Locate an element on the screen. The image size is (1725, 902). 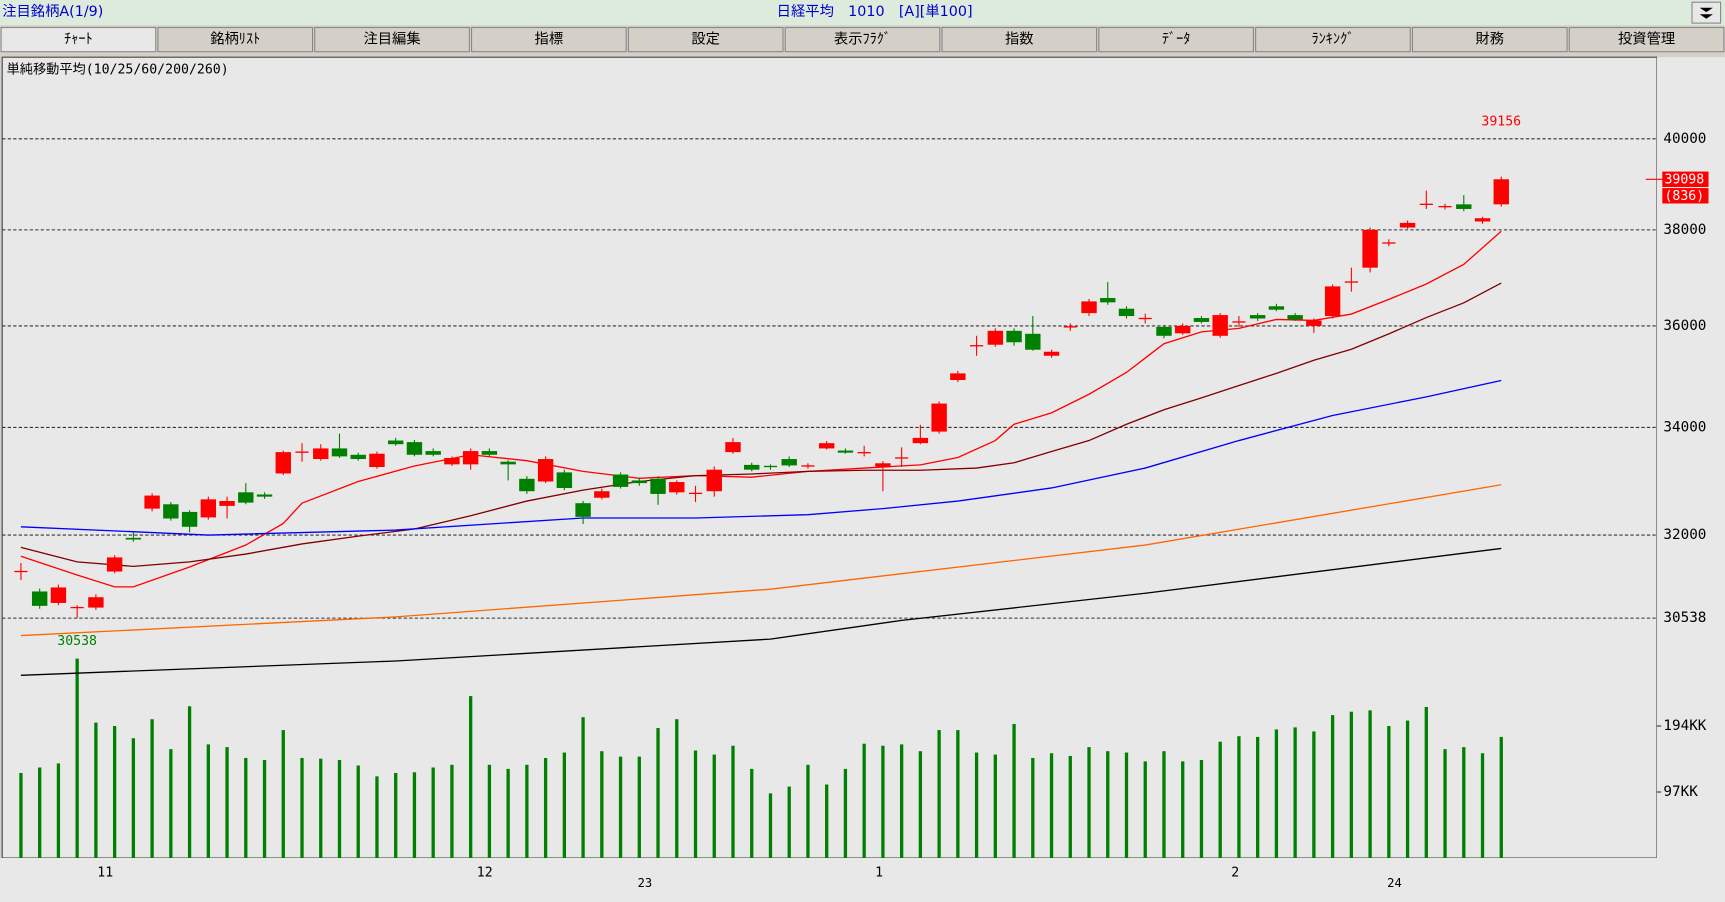
tab-label: 注目編集 is located at coordinates (391, 39).